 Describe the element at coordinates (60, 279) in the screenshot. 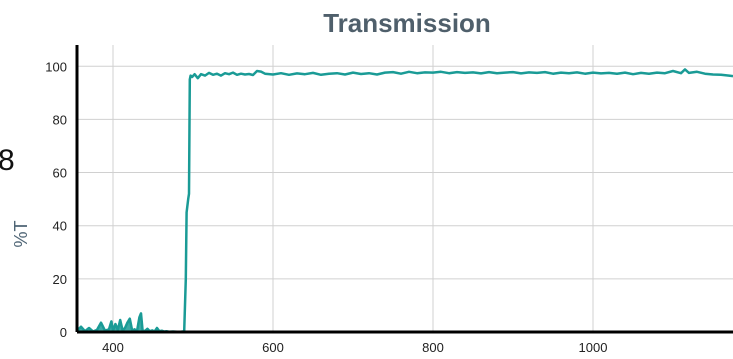

I see `y-tick-label-20: 20` at that location.